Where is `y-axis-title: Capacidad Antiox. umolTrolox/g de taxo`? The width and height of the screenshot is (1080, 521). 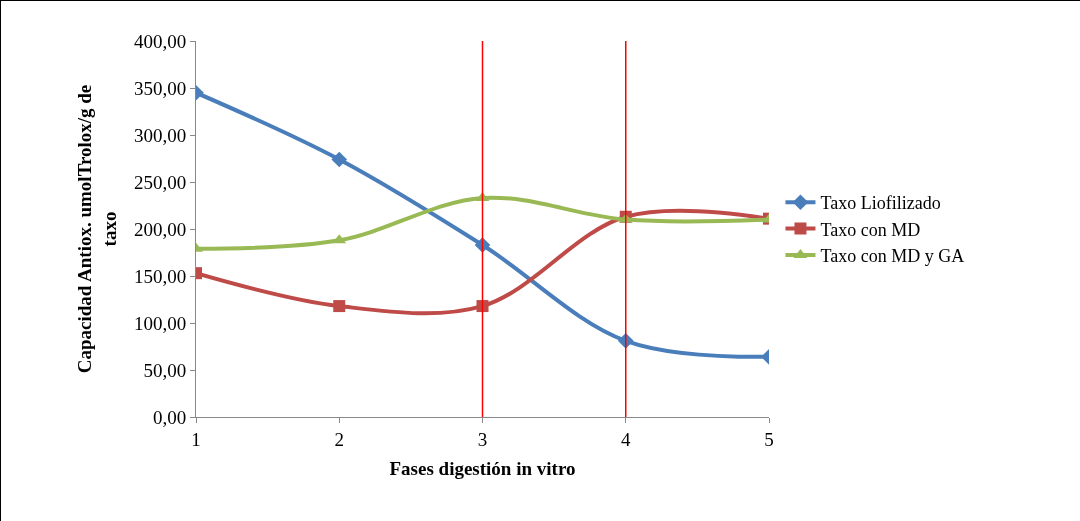 y-axis-title: Capacidad Antiox. umolTrolox/g de taxo is located at coordinates (97, 229).